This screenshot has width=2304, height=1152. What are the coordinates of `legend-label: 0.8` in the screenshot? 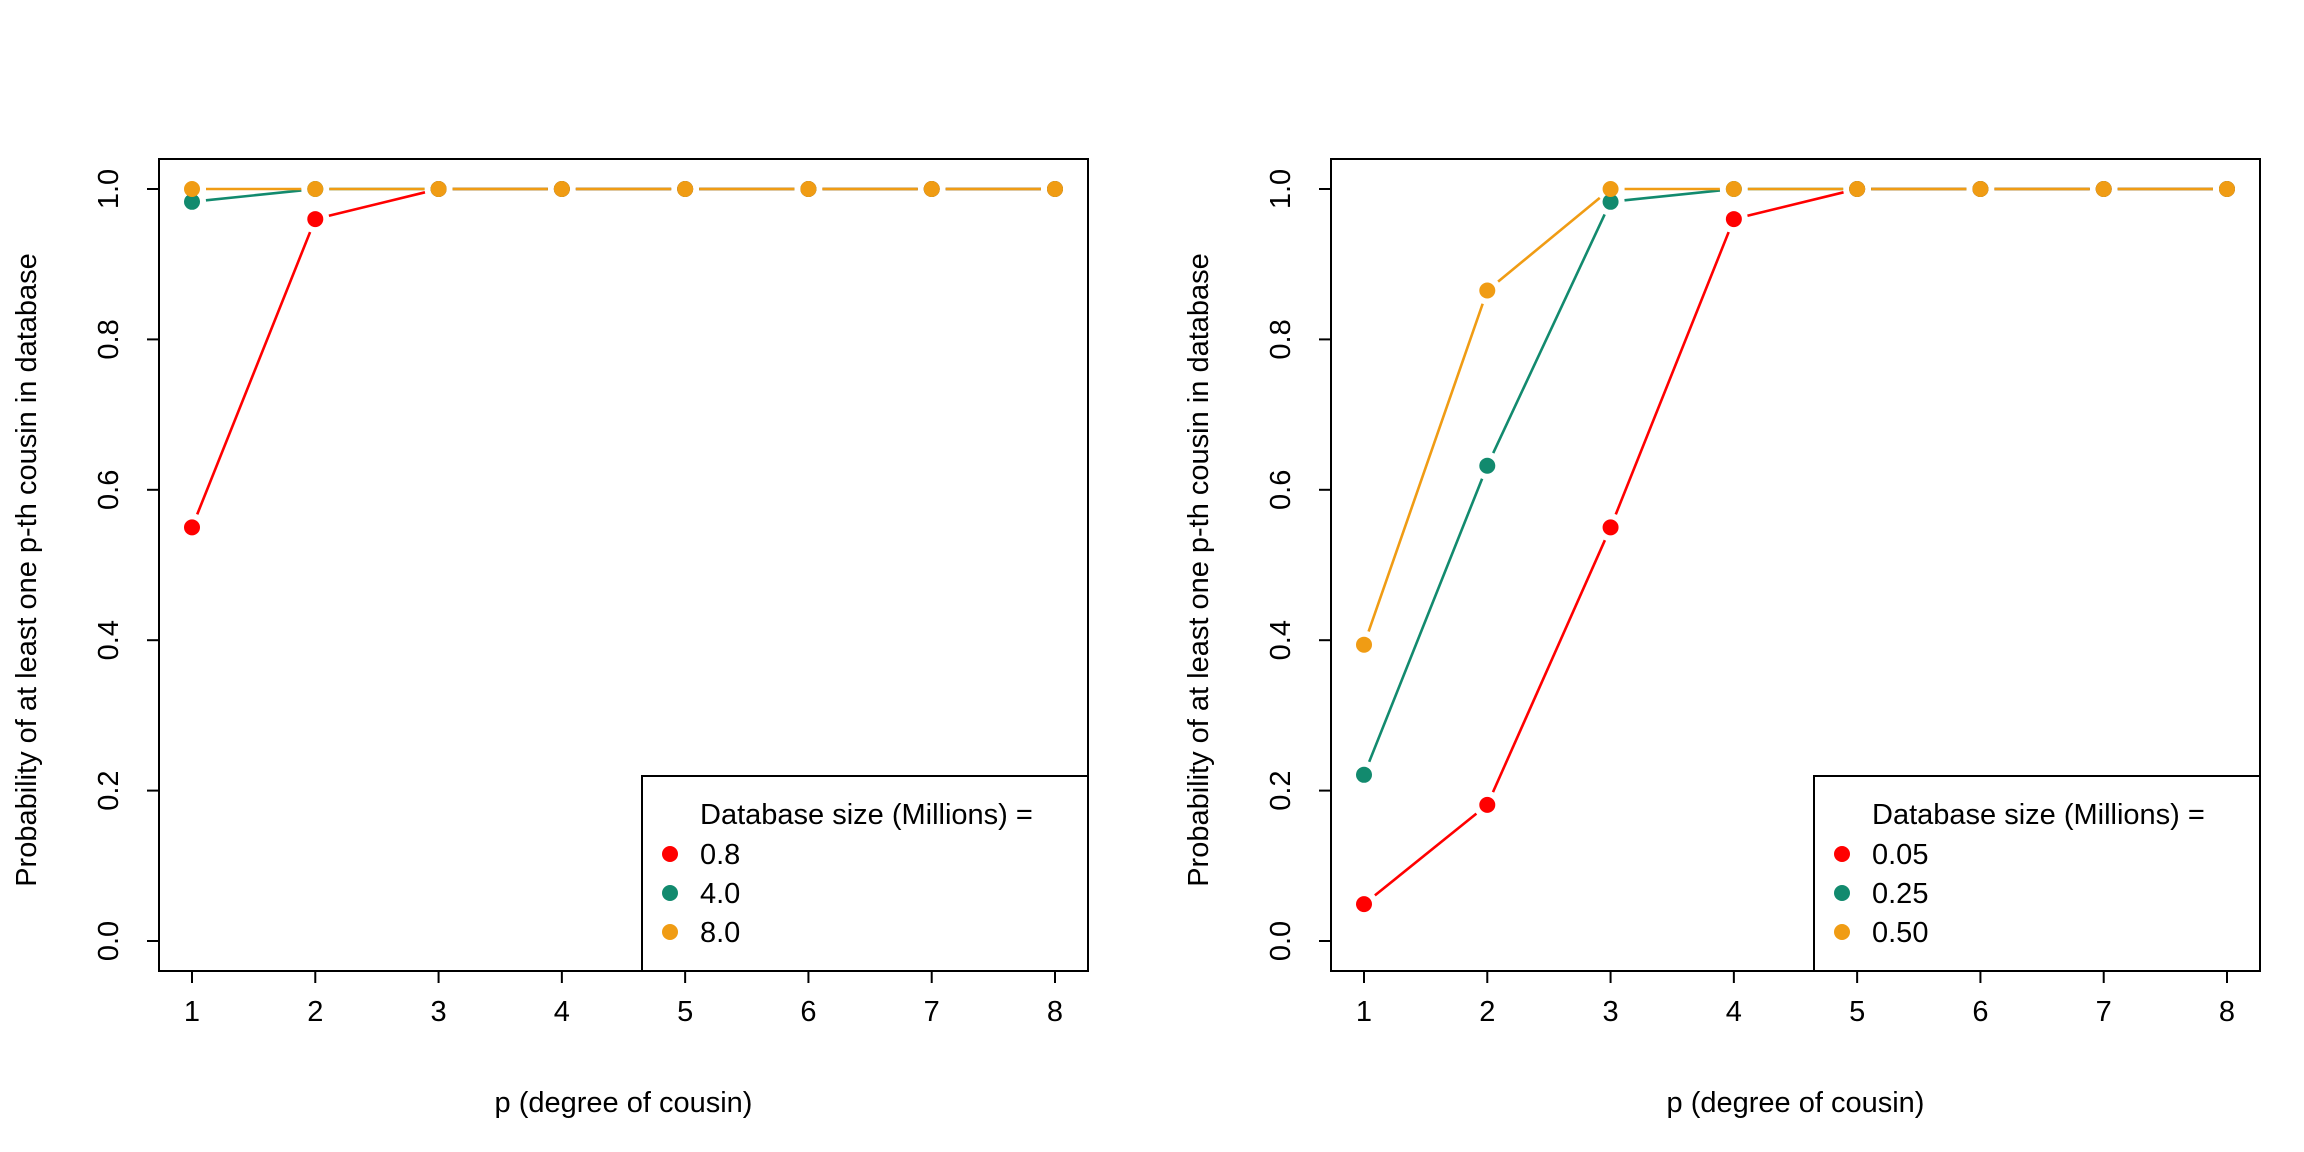 It's located at (720, 855).